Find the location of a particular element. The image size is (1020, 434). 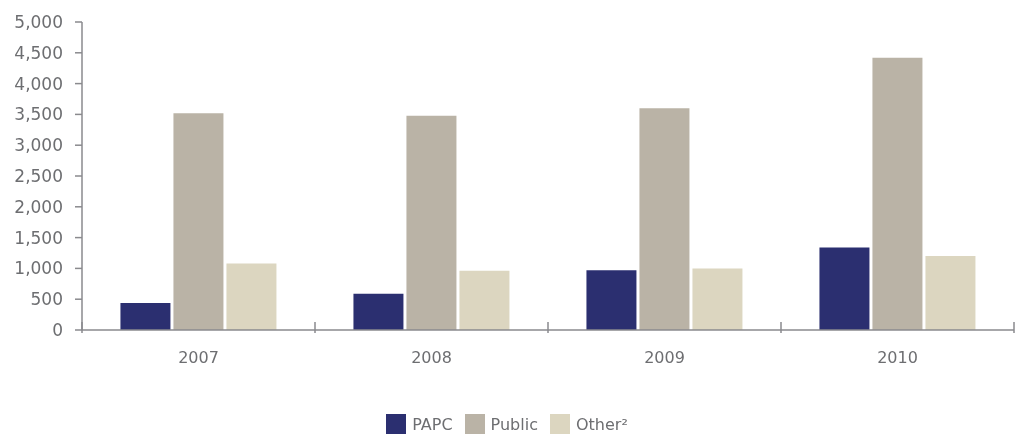

x-tick-label: 2008 is located at coordinates (431, 358).